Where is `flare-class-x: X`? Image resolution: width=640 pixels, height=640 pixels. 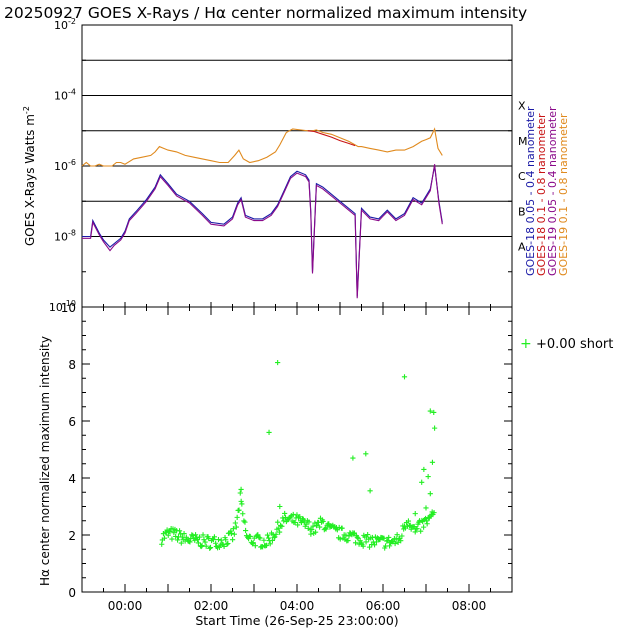
flare-class-x: X is located at coordinates (522, 106).